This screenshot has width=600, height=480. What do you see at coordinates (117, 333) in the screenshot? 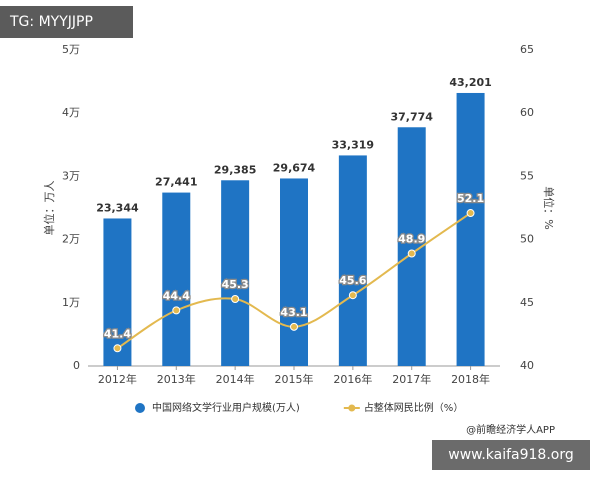
I see `line-value-label: 41.4` at bounding box center [117, 333].